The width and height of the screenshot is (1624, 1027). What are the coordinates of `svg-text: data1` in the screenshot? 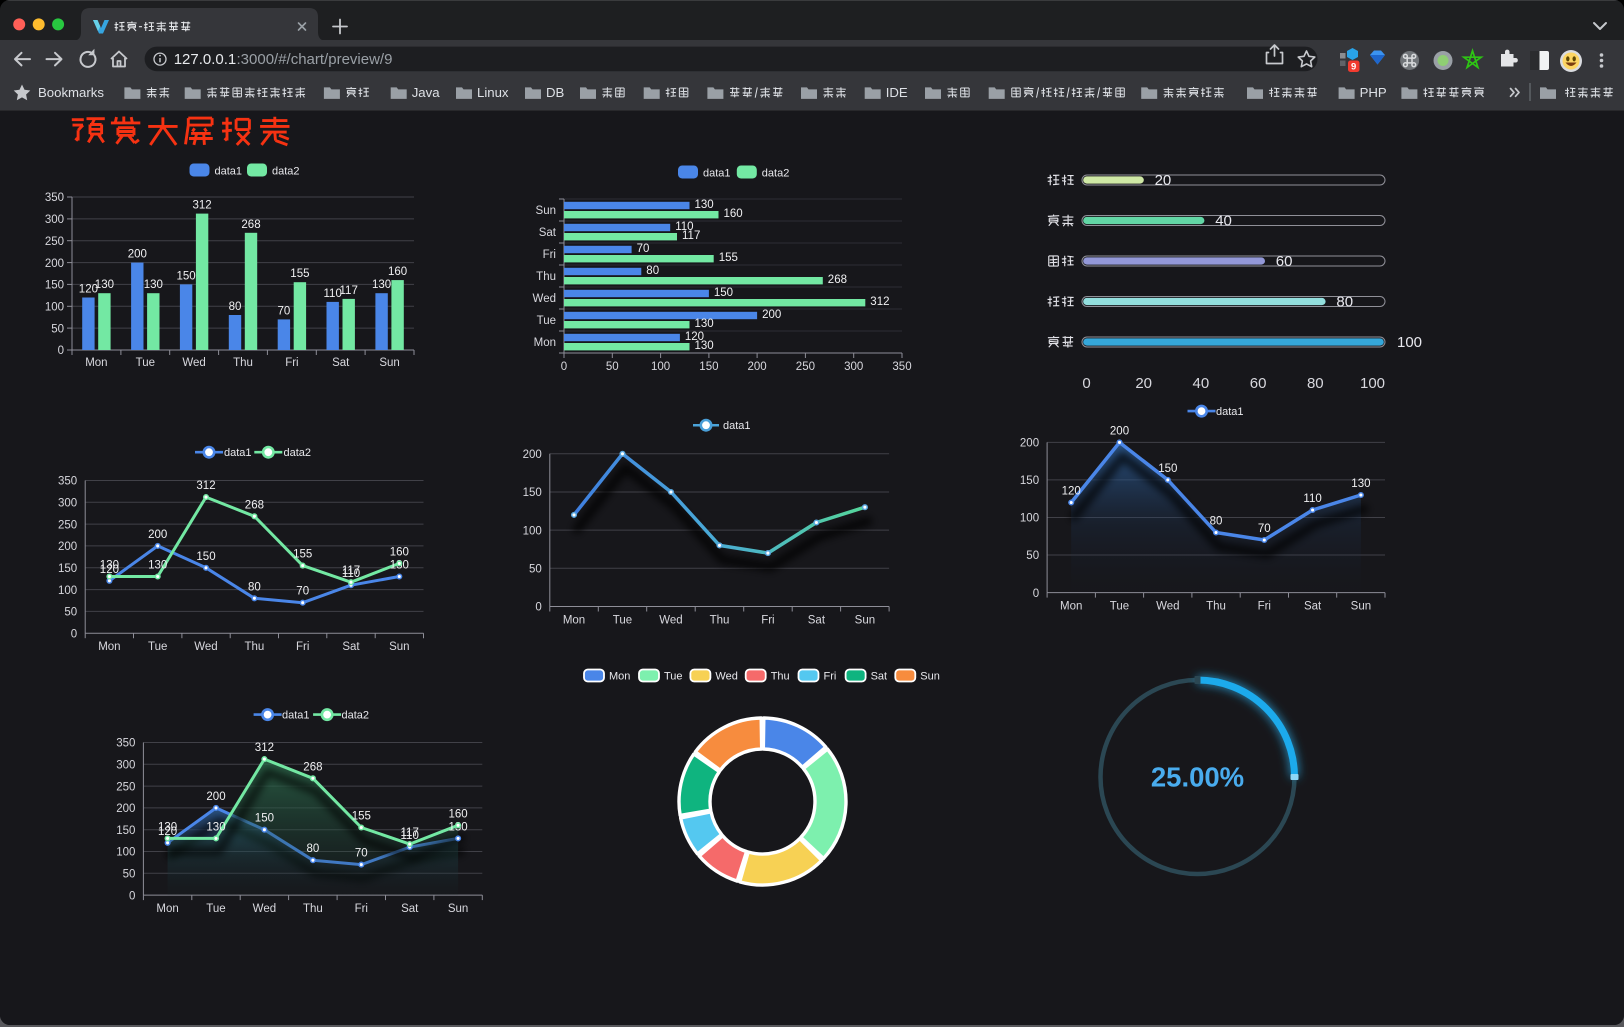 It's located at (717, 173).